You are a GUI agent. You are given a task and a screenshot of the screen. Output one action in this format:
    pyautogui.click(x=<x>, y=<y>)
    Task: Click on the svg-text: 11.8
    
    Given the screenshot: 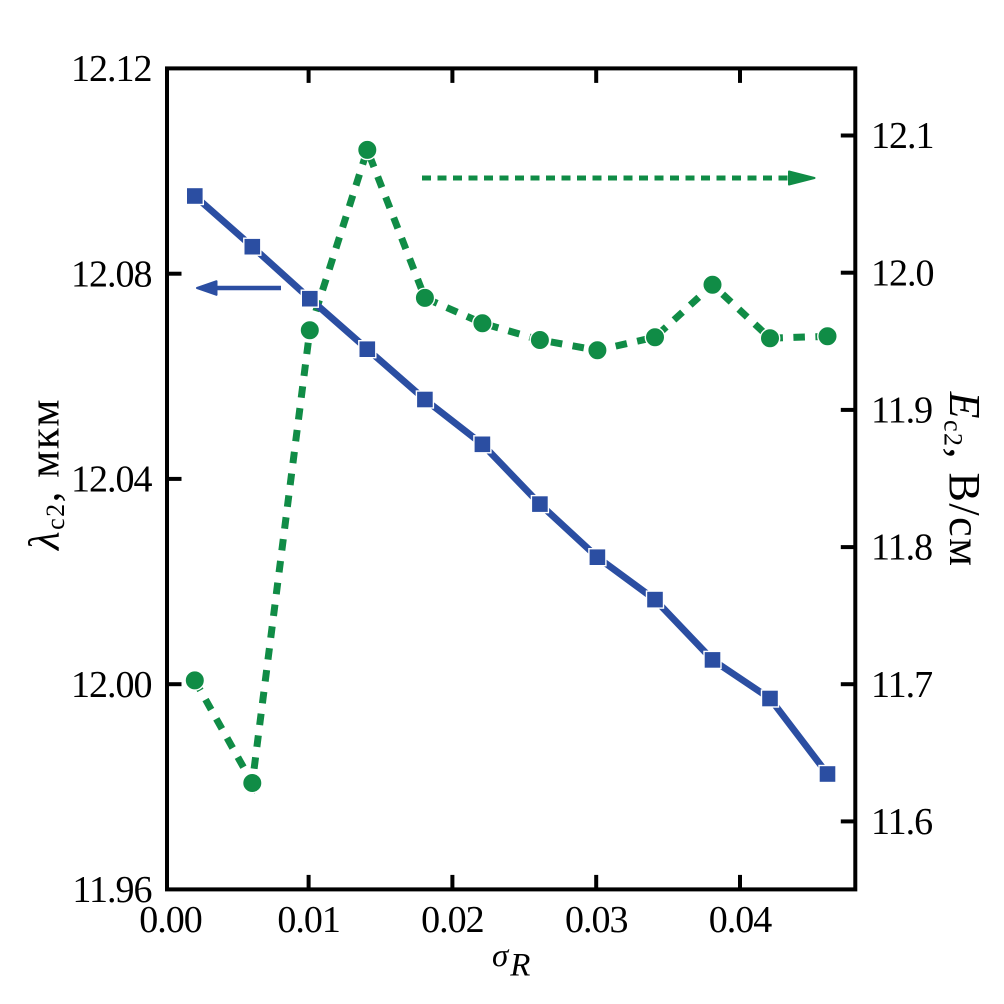 What is the action you would take?
    pyautogui.click(x=901, y=548)
    